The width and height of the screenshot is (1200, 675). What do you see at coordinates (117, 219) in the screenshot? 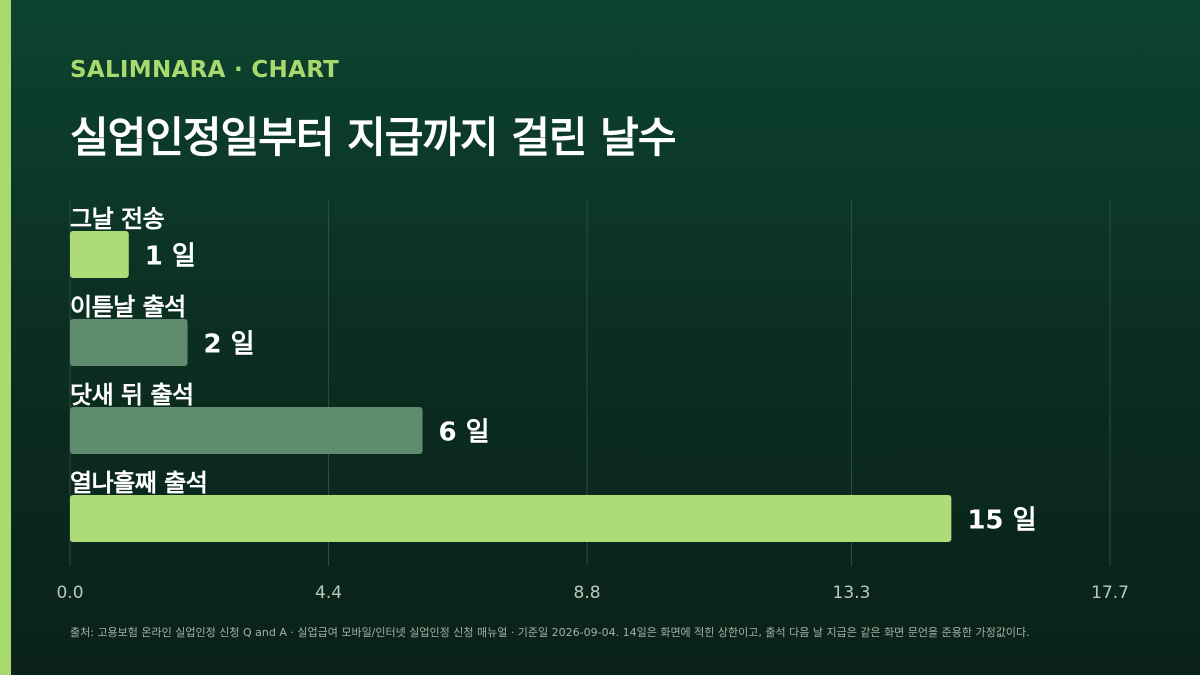
I see `category-label: 그날 전송` at bounding box center [117, 219].